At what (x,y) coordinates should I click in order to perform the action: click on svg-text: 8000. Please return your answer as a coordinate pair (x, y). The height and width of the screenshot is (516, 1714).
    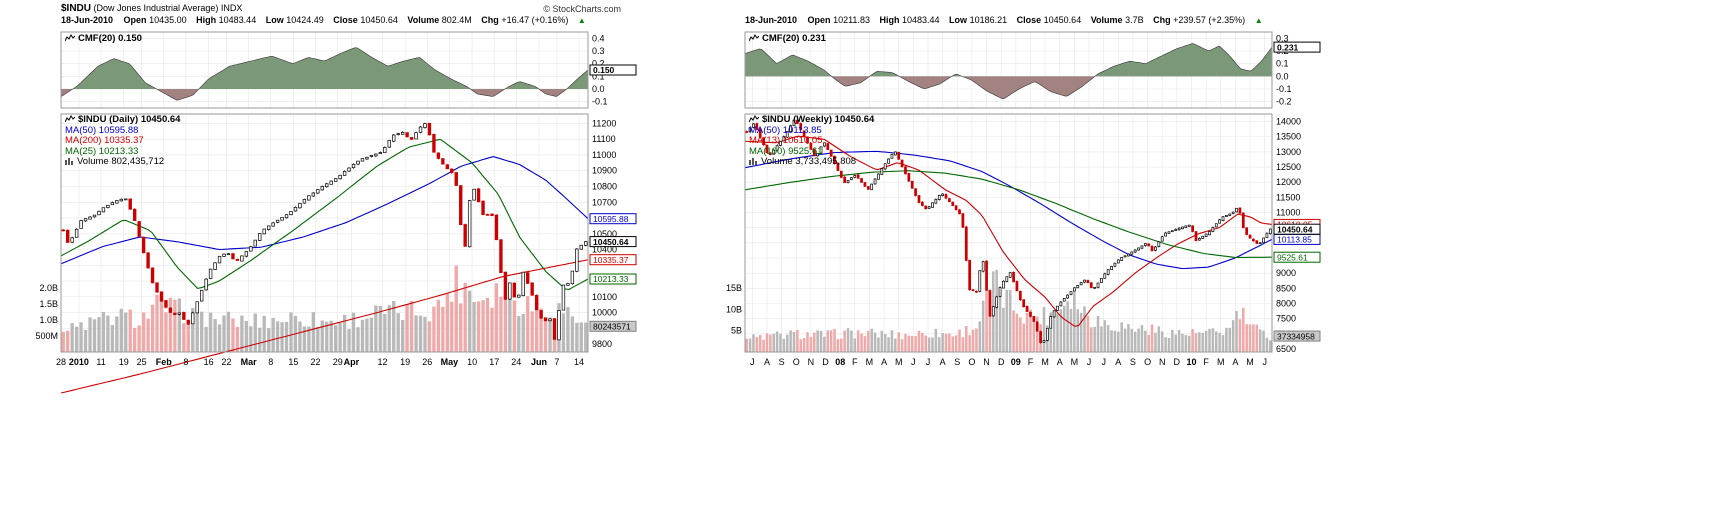
    Looking at the image, I should click on (1286, 303).